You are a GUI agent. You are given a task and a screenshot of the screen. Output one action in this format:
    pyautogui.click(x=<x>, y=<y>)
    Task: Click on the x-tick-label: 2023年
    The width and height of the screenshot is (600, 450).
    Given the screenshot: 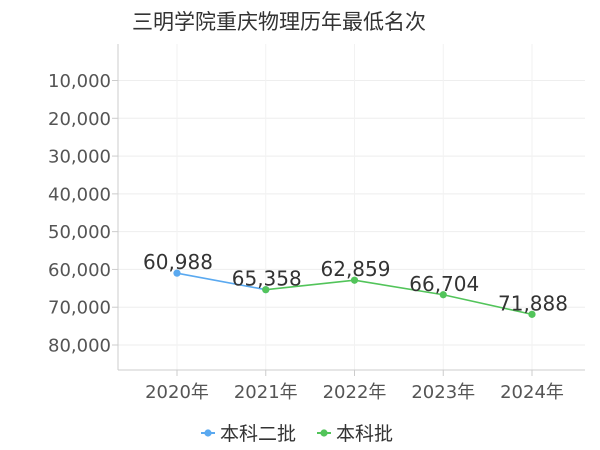 What is the action you would take?
    pyautogui.click(x=443, y=392)
    